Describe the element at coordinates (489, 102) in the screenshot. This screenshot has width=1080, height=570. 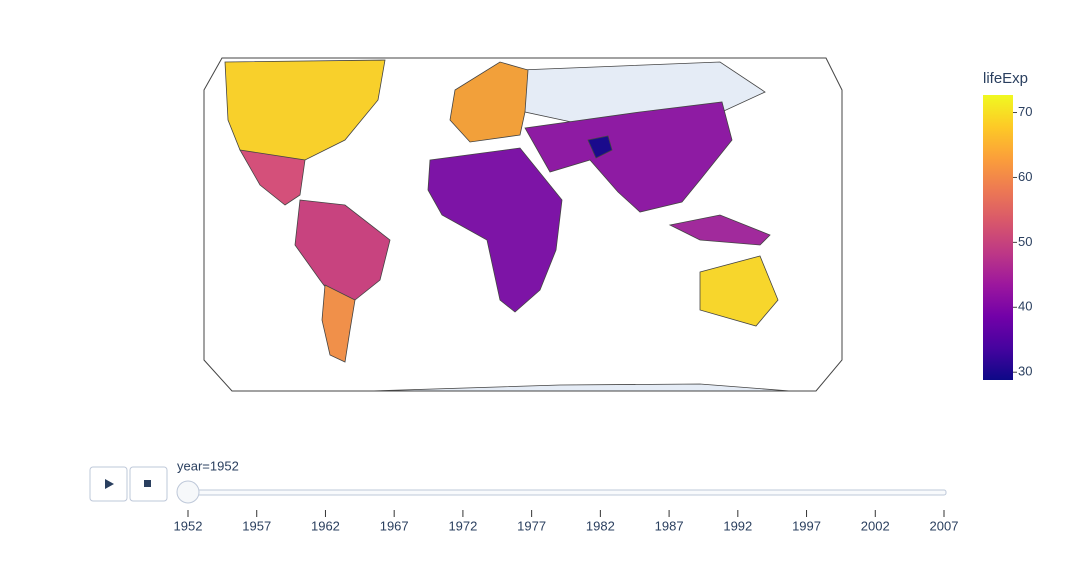
I see `europe` at that location.